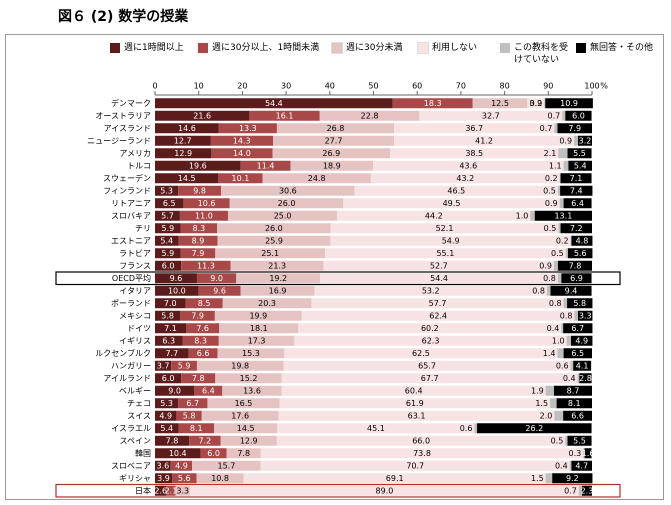 The image size is (671, 505). I want to click on value-label: 5.8, so click(189, 415).